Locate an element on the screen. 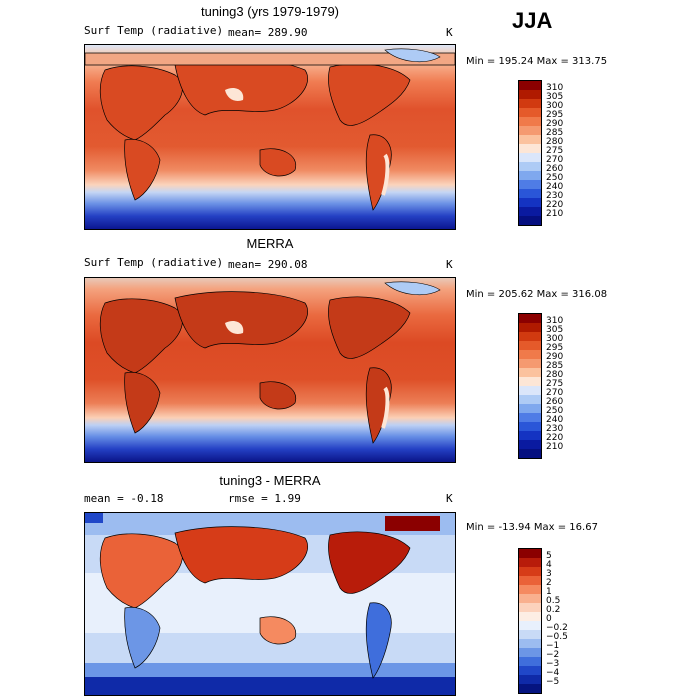 The height and width of the screenshot is (700, 700). colorbar-tick-label: 2 is located at coordinates (549, 583).